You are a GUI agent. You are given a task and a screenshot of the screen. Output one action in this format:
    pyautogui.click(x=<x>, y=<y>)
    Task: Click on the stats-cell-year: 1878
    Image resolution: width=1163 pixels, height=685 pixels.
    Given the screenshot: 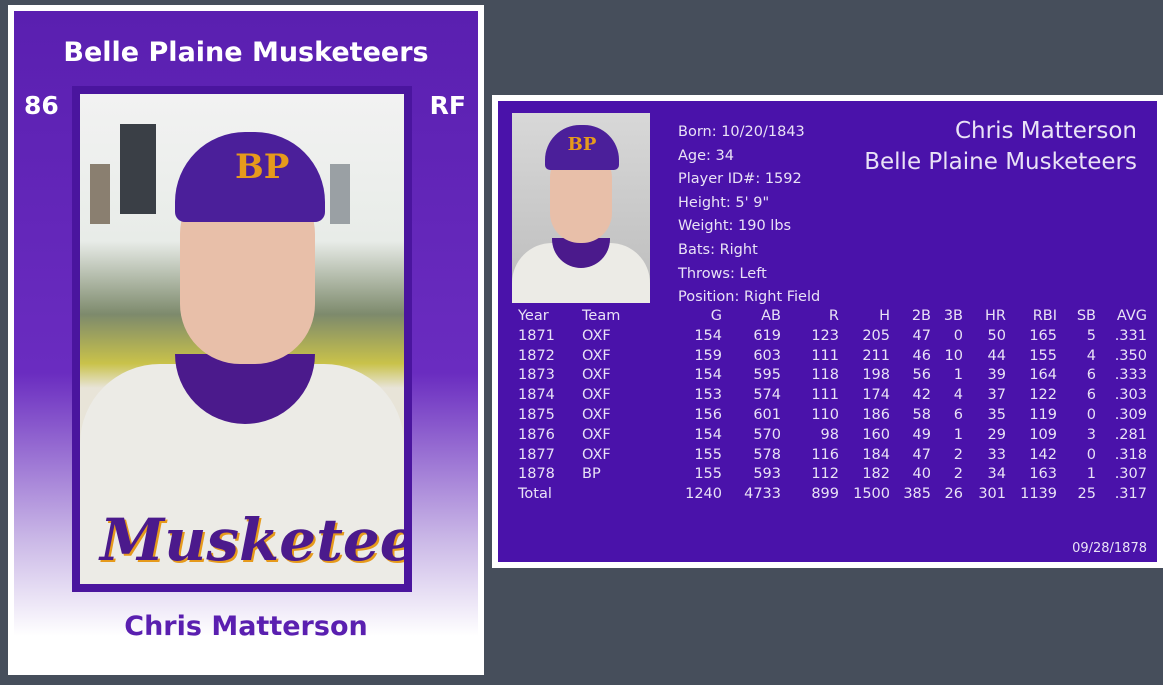 What is the action you would take?
    pyautogui.click(x=536, y=474)
    